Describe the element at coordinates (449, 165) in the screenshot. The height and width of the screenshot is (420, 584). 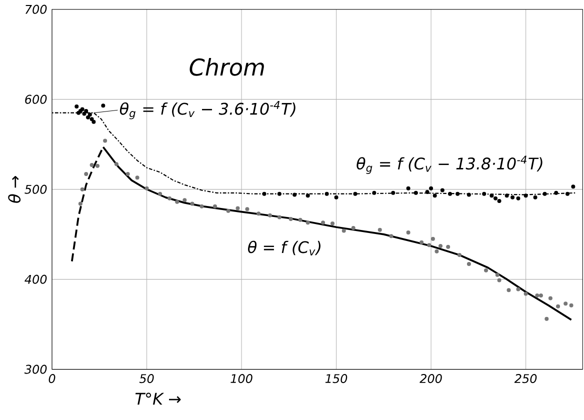
I see `annotation: θ$_{g}$ = f (C$_{v}$ − 13.8·10$^{-4}$T)` at that location.